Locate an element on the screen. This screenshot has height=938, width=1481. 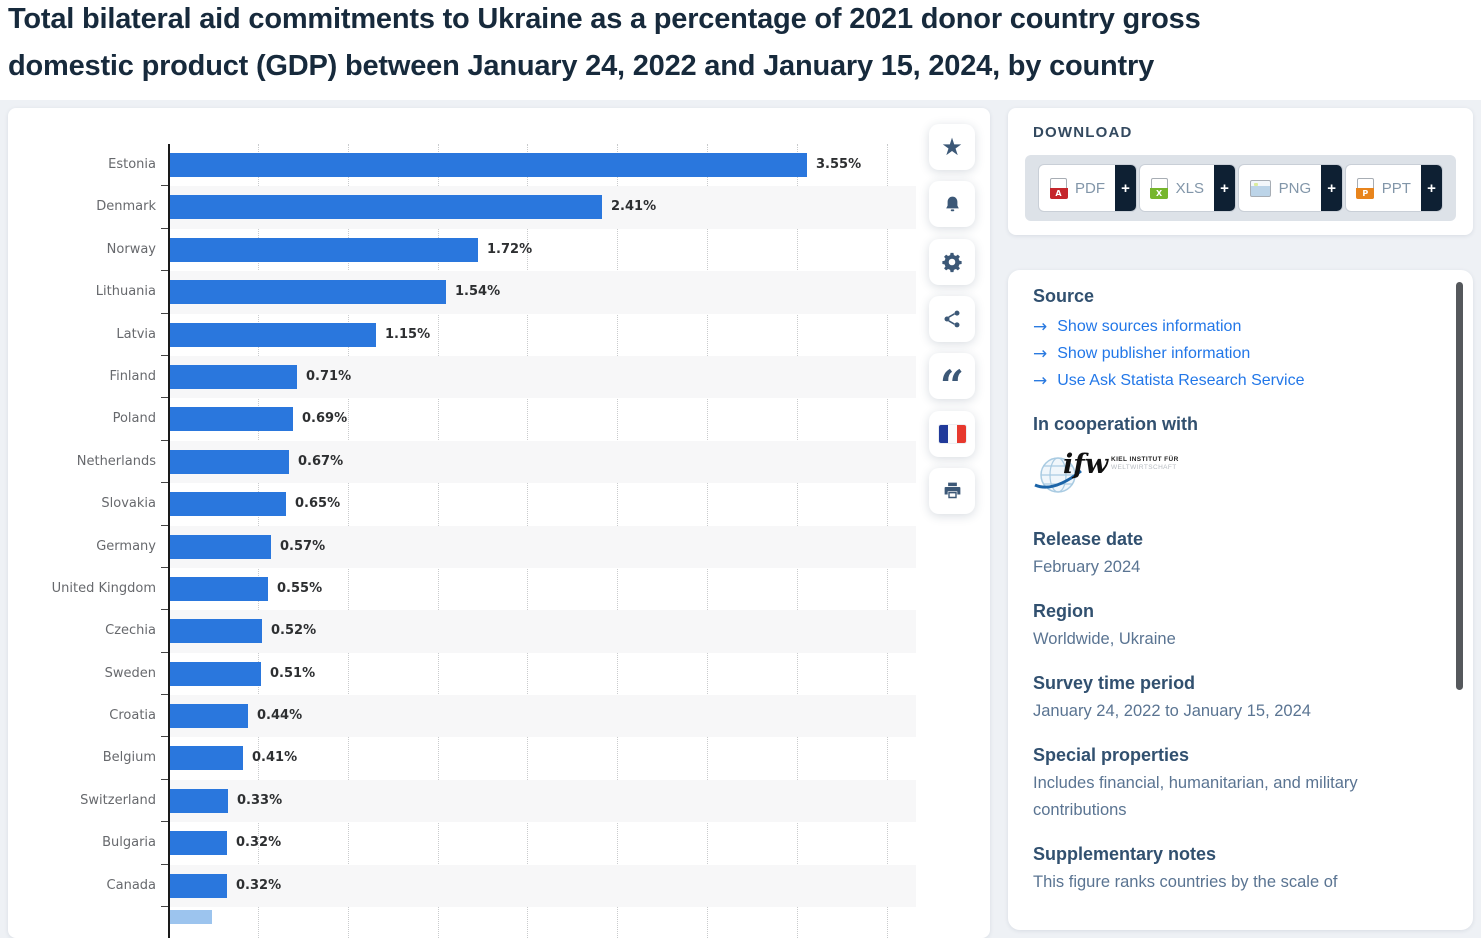
chart-row: Belgium 0.41% is located at coordinates (499, 758).